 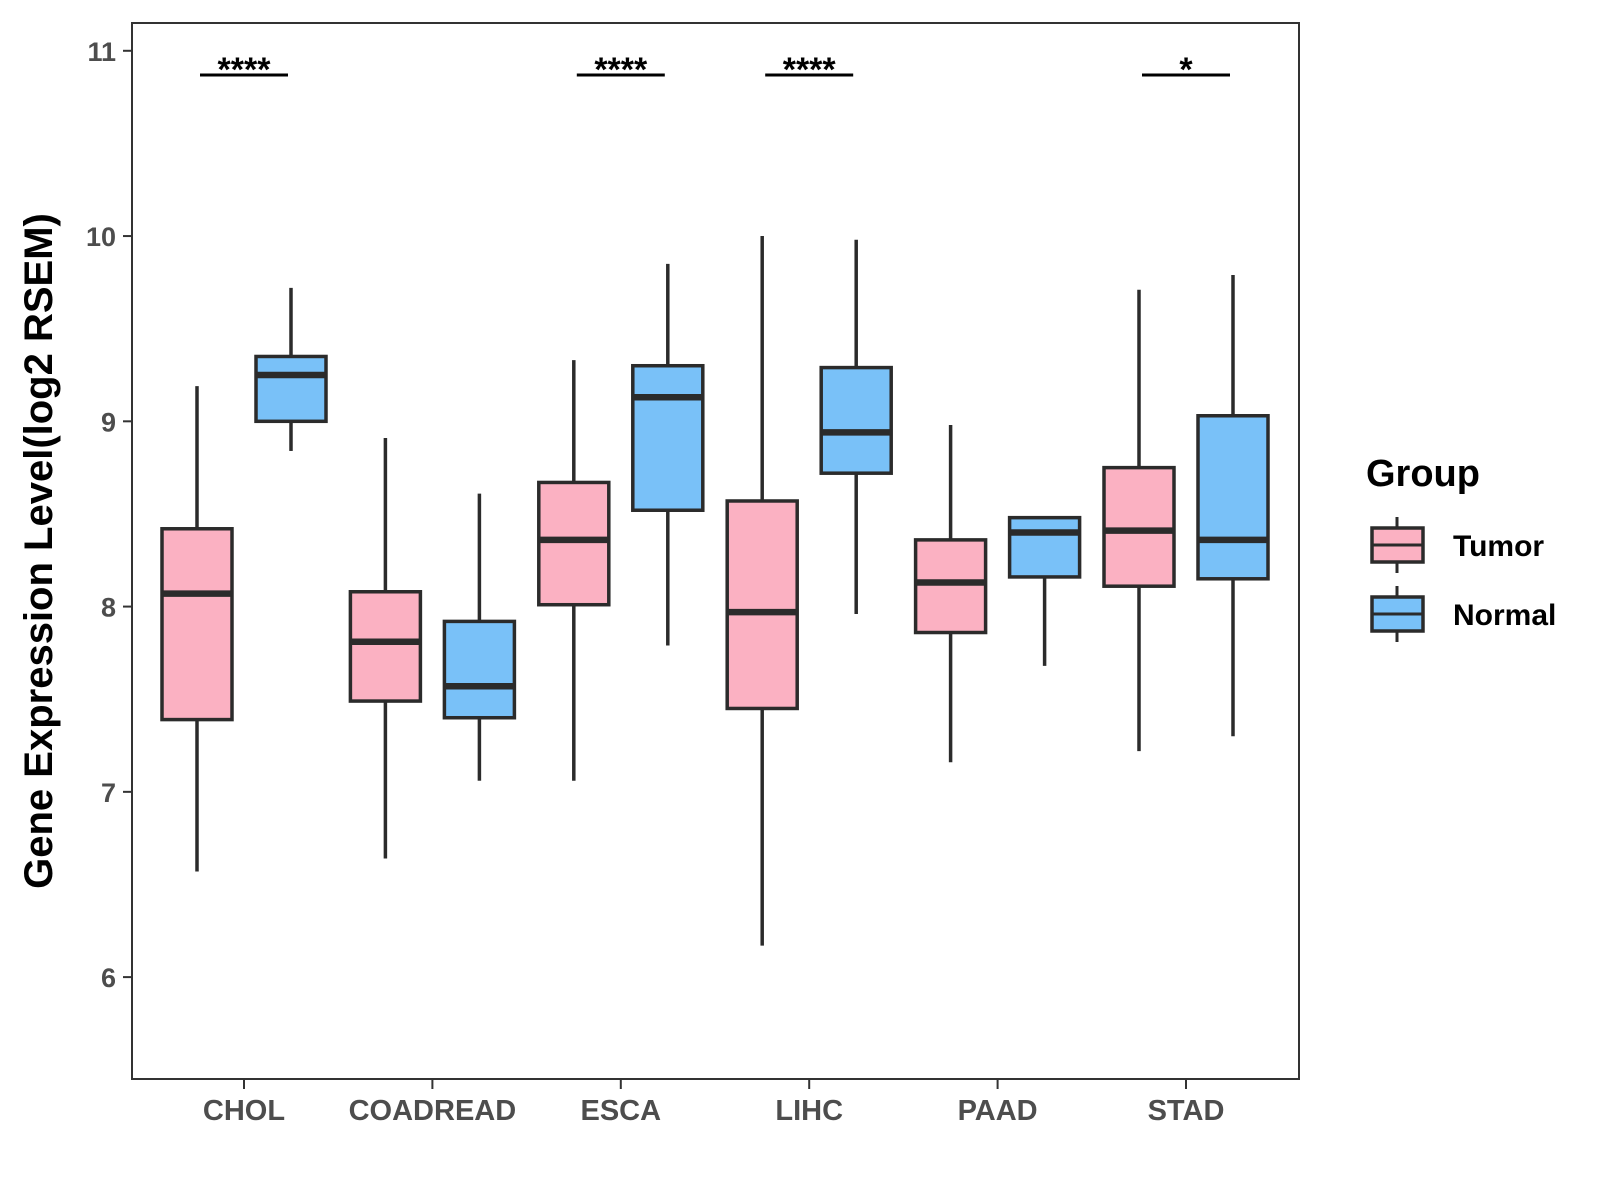 What do you see at coordinates (621, 1111) in the screenshot?
I see `x-tick-label: ESCA` at bounding box center [621, 1111].